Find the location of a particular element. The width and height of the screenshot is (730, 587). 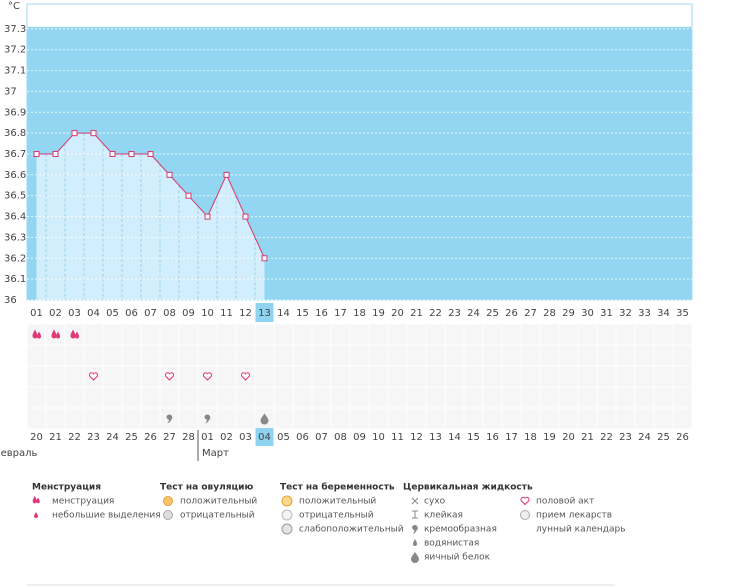

date-label: 25 is located at coordinates (131, 437).